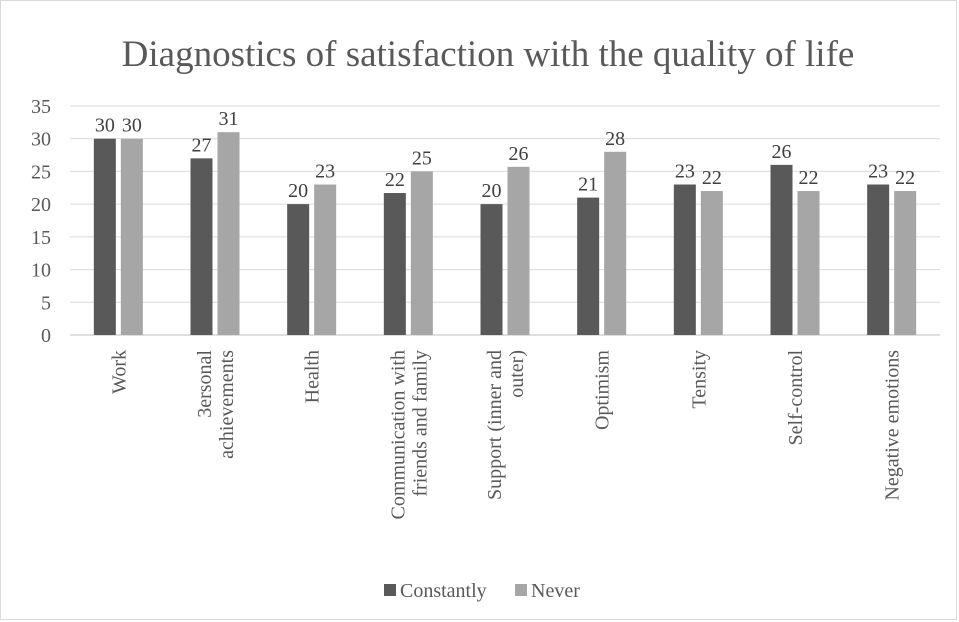  What do you see at coordinates (603, 390) in the screenshot?
I see `x-tick-label: Optimism` at bounding box center [603, 390].